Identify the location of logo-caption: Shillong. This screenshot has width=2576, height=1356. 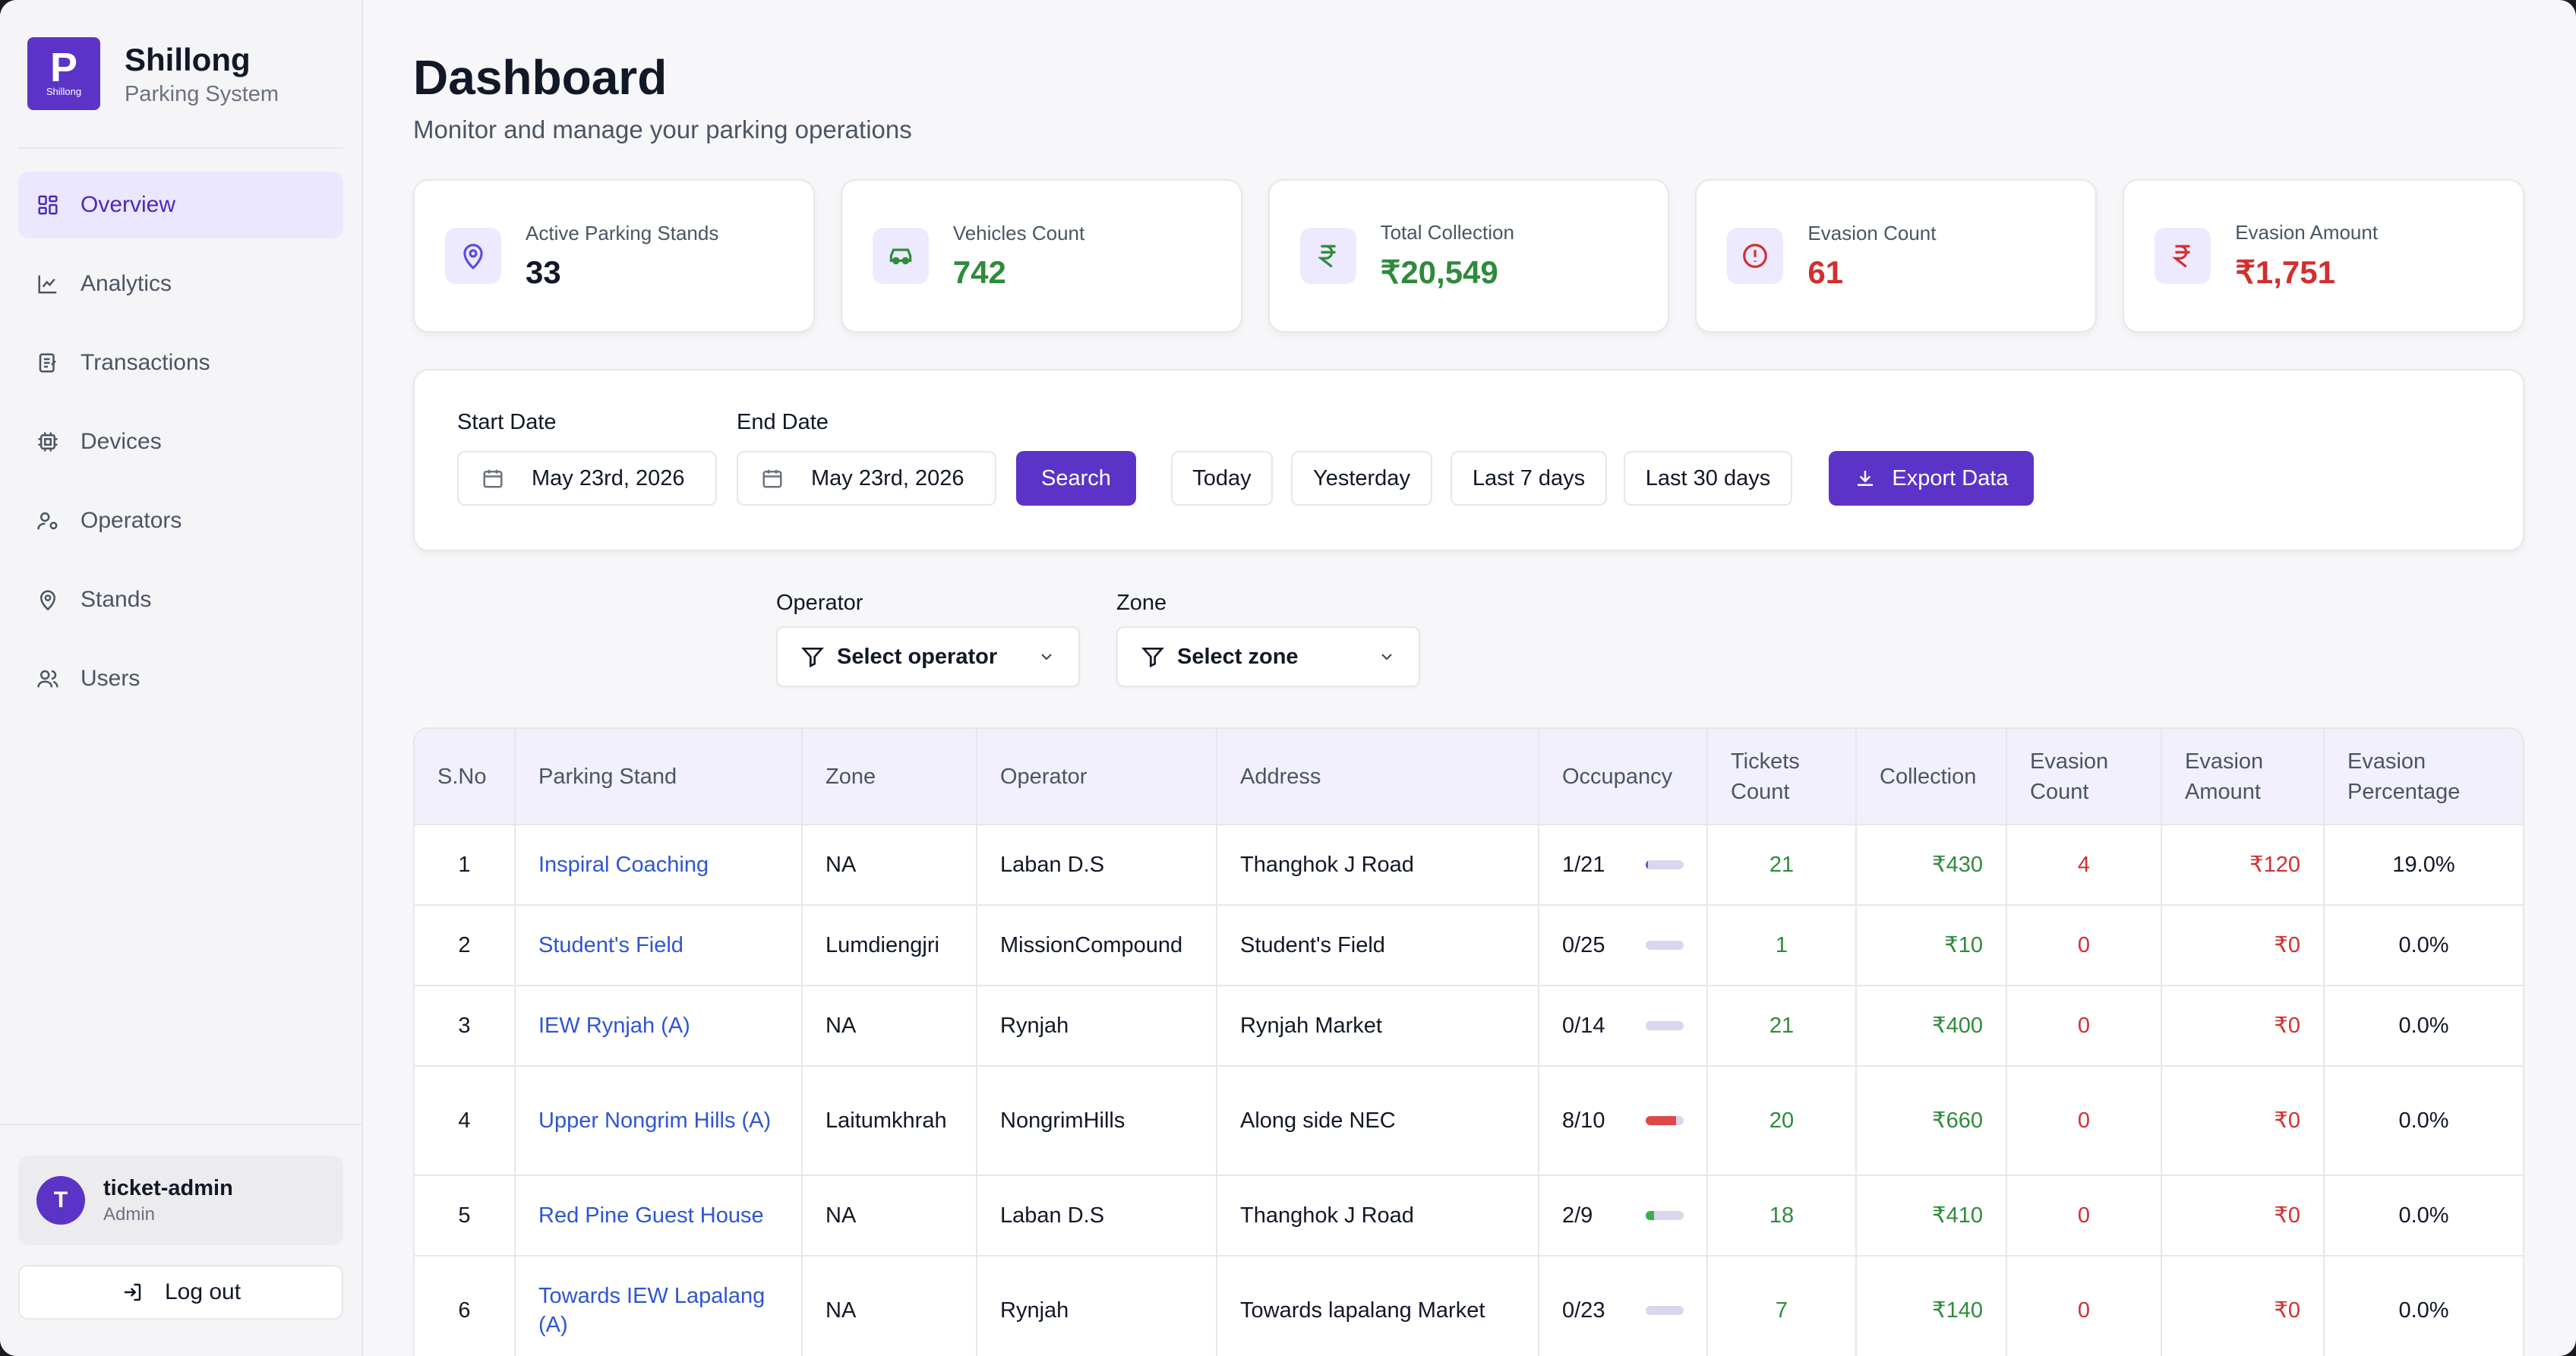
(64, 92).